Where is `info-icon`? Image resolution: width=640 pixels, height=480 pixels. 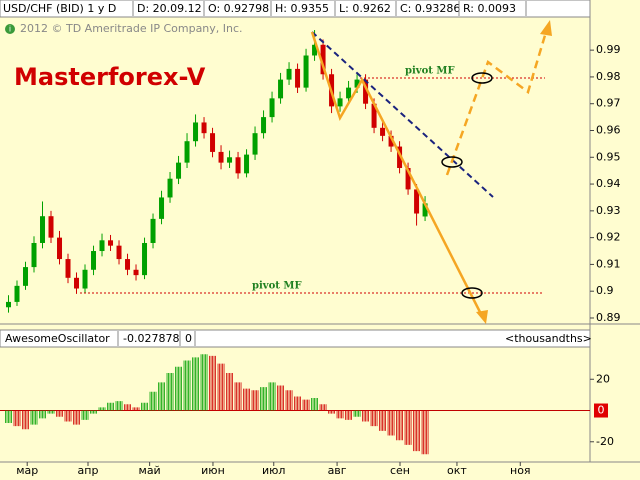 info-icon is located at coordinates (10, 29).